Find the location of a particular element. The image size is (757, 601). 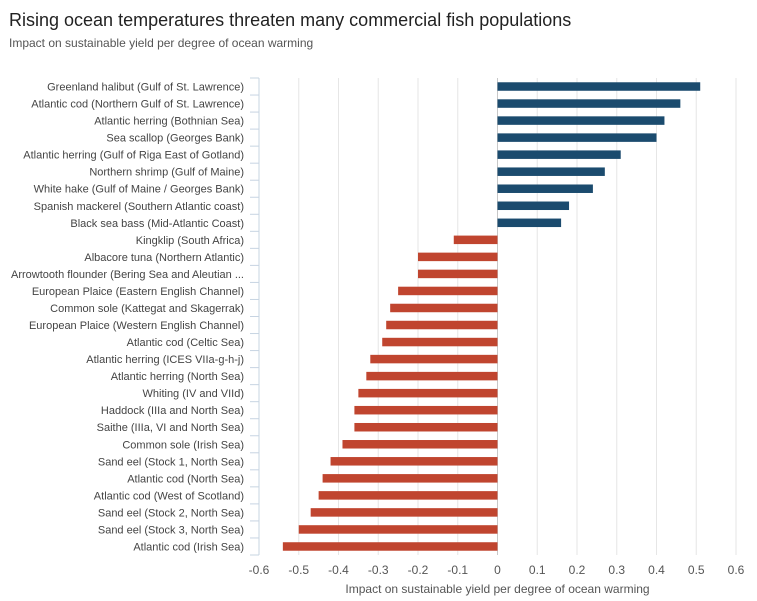

category-label: Atlantic herring (ICES VIIa-g-h-j) is located at coordinates (165, 360).